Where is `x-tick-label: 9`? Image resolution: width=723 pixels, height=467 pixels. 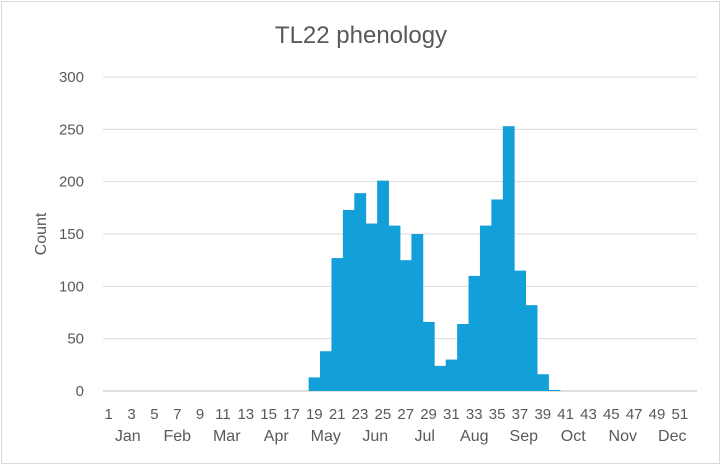
x-tick-label: 9 is located at coordinates (200, 414).